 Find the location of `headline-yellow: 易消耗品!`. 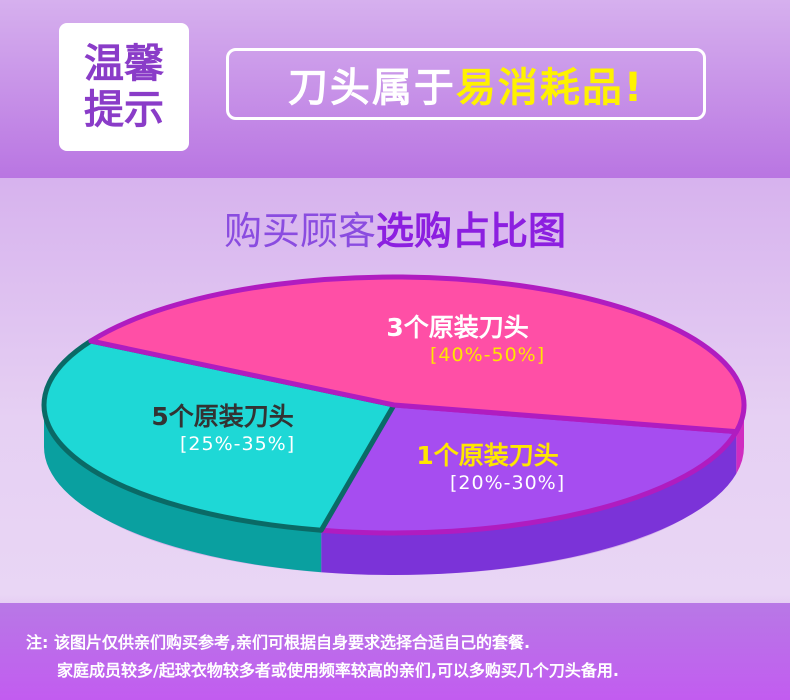

headline-yellow: 易消耗品! is located at coordinates (550, 88).